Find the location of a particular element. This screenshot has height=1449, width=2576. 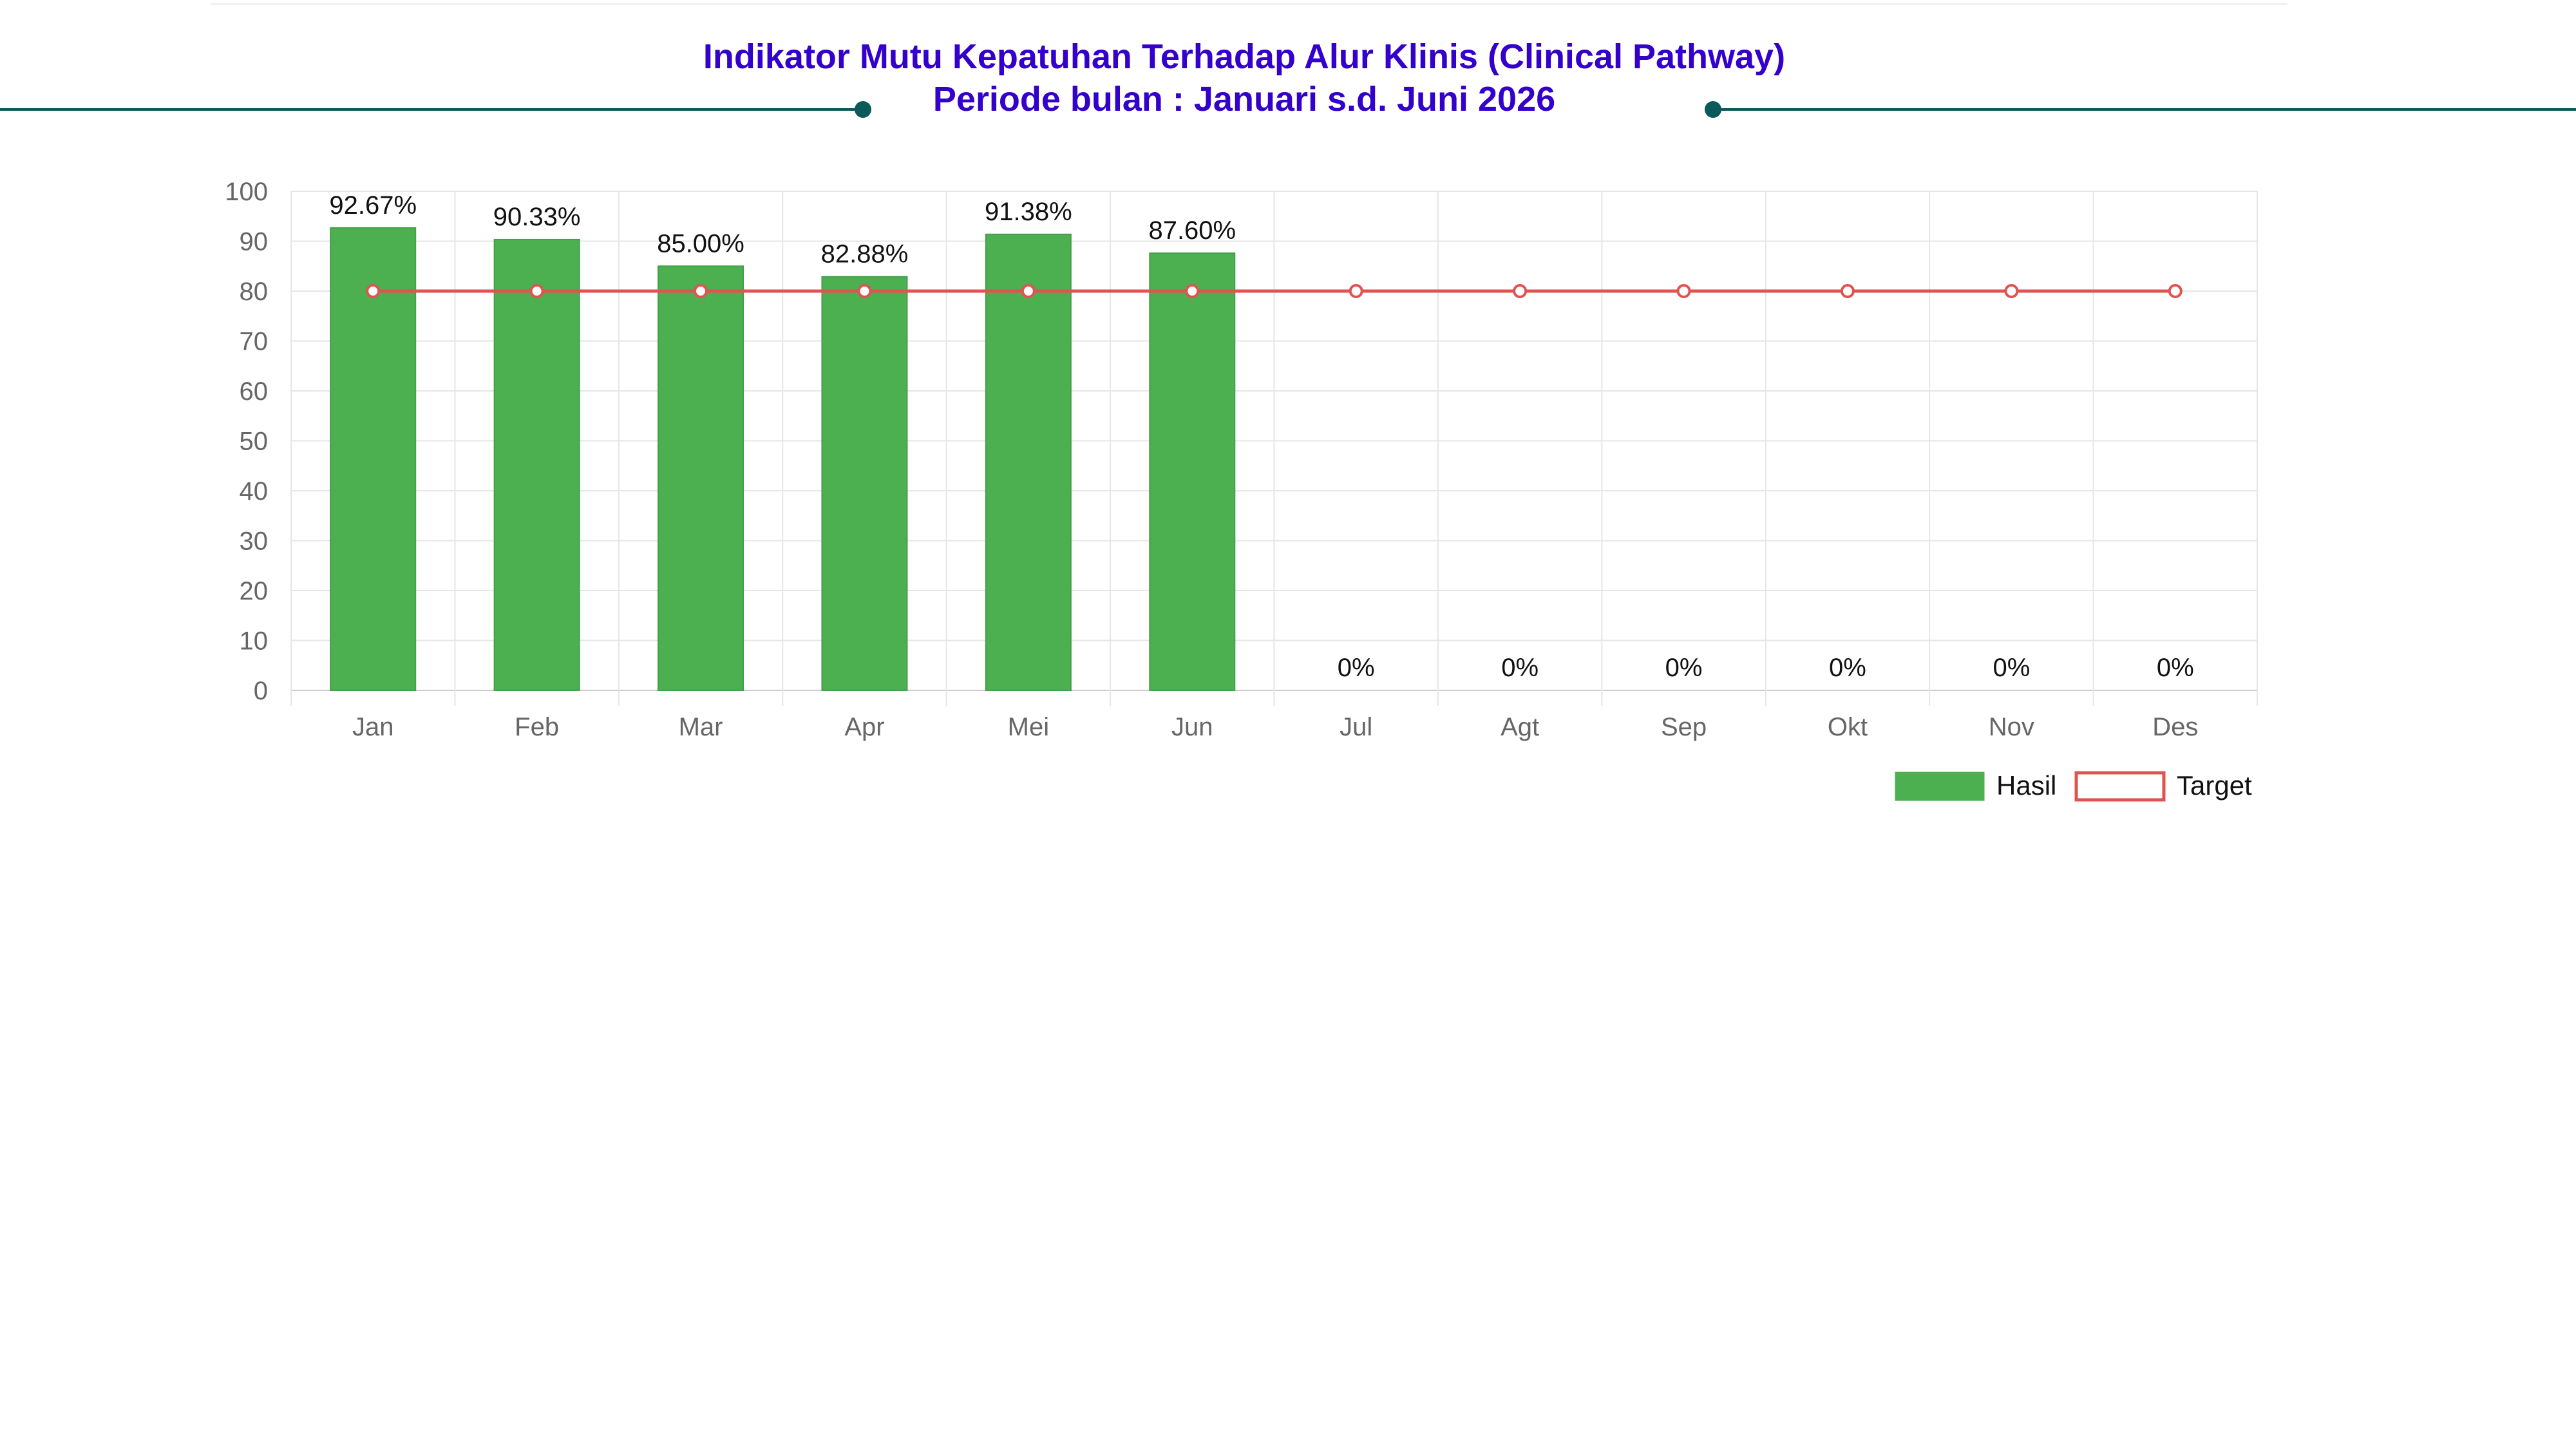

y-tick-label: 20 is located at coordinates (255, 591).